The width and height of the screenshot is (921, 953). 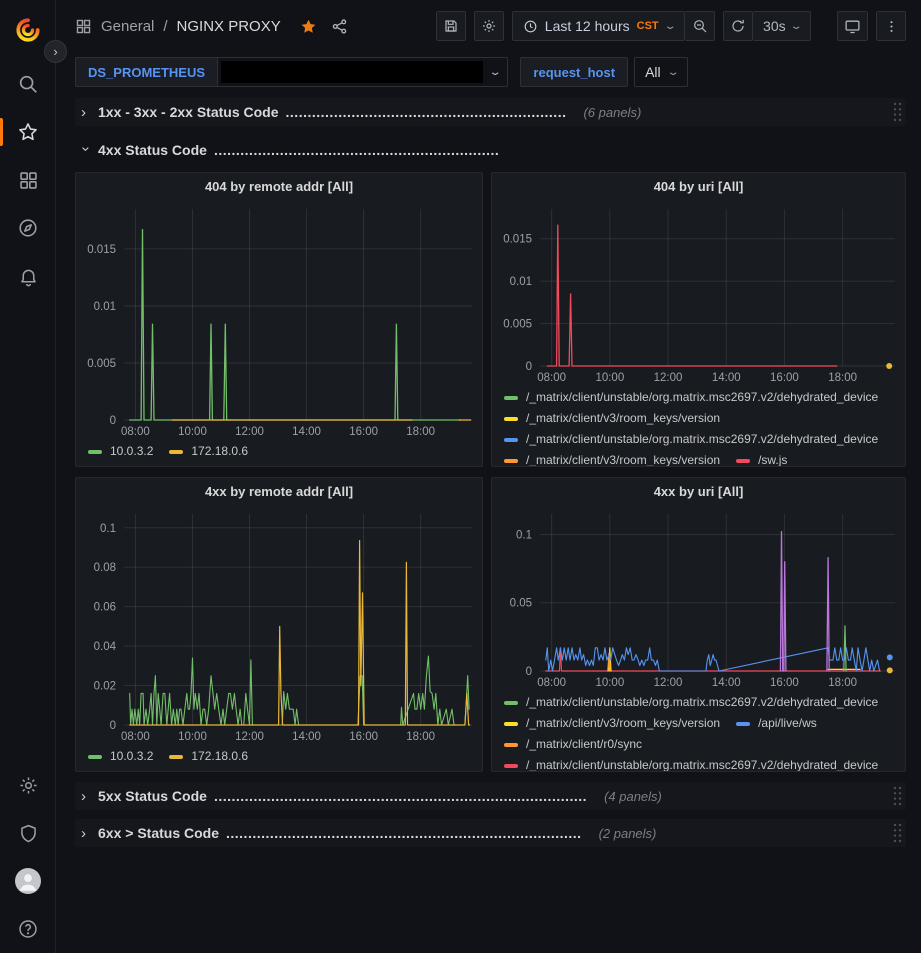 I want to click on chevron-down-icon: ›, so click(x=86, y=148).